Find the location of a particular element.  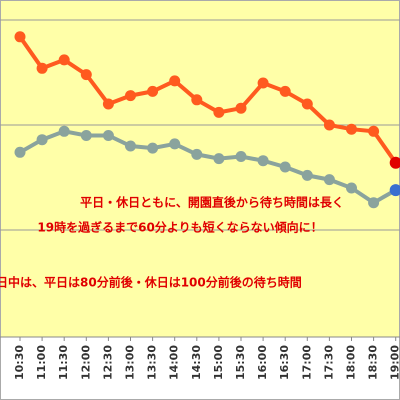

x-tick-label: 13:00 is located at coordinates (130, 362).